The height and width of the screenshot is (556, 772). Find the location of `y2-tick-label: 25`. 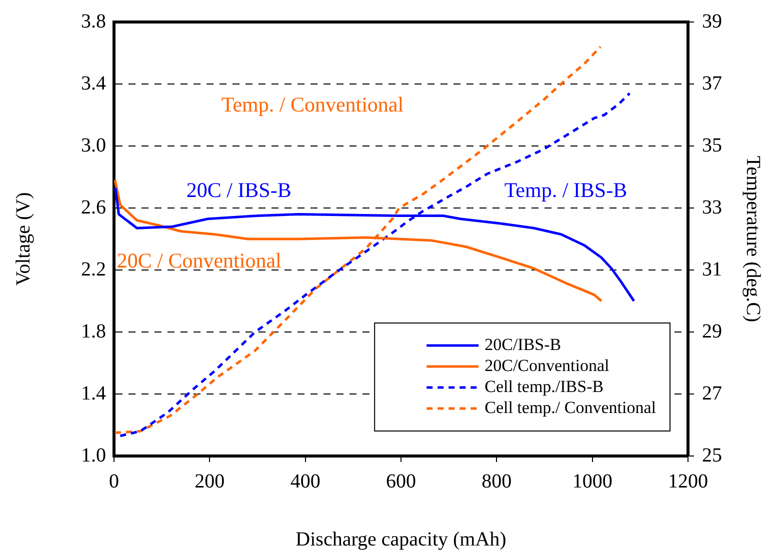

y2-tick-label: 25 is located at coordinates (712, 455).